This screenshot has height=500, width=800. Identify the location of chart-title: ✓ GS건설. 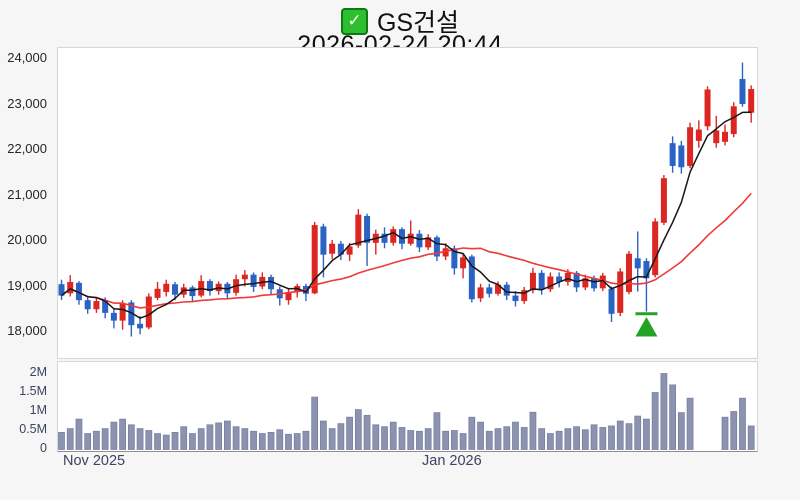
(400, 21).